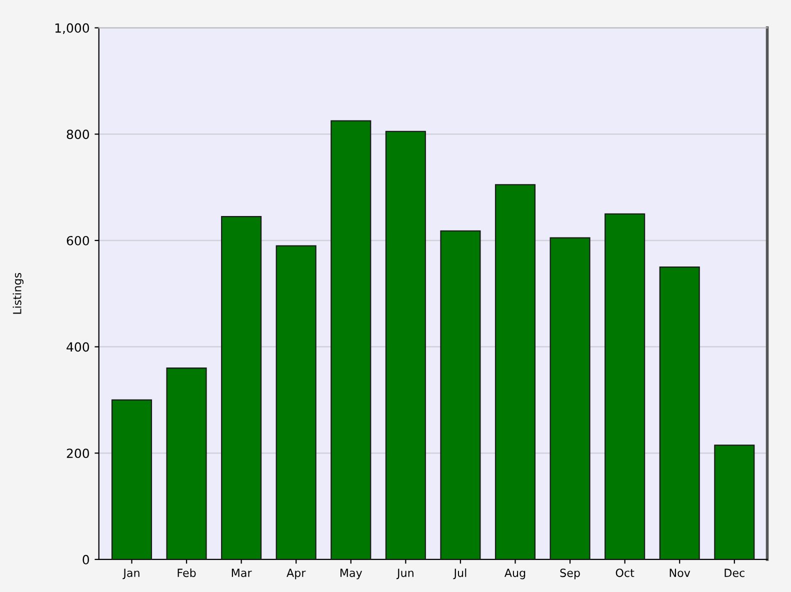  I want to click on y-tick-label: 200, so click(78, 453).